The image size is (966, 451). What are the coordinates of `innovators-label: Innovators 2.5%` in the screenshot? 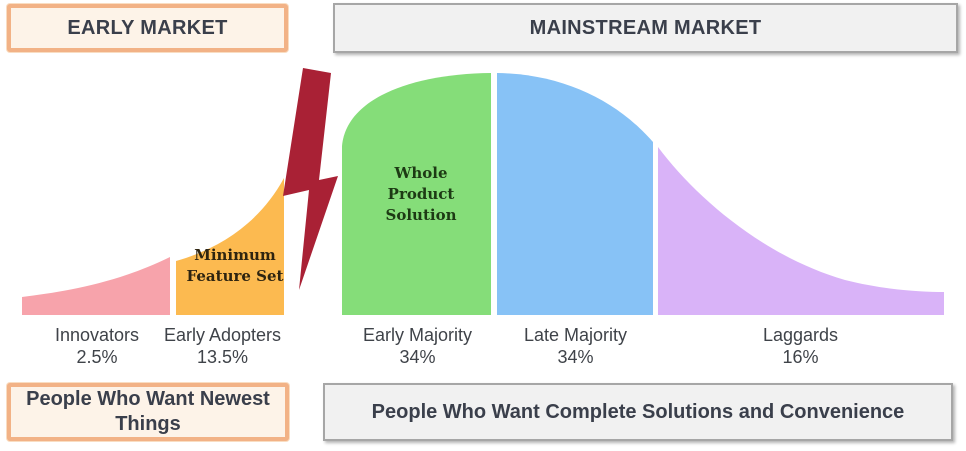 It's located at (97, 346).